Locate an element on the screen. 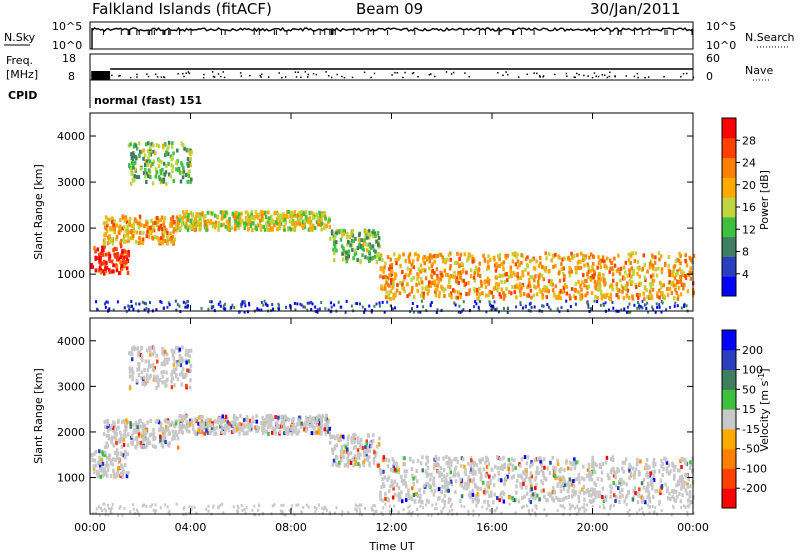 This screenshot has width=800, height=554. power-colorbar-label: Power [dB] is located at coordinates (764, 200).